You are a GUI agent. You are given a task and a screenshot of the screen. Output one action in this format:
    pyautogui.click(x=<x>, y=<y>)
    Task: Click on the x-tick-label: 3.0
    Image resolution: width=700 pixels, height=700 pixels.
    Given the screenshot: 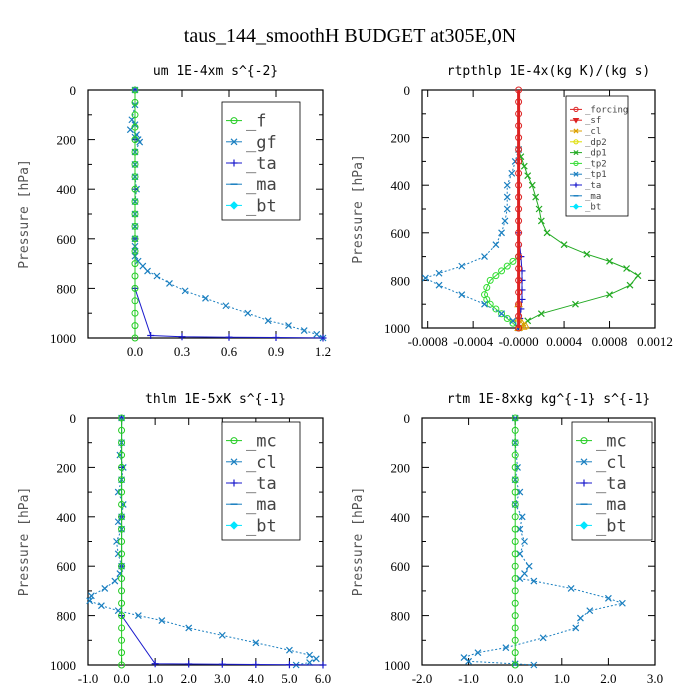 What is the action you would take?
    pyautogui.click(x=222, y=678)
    